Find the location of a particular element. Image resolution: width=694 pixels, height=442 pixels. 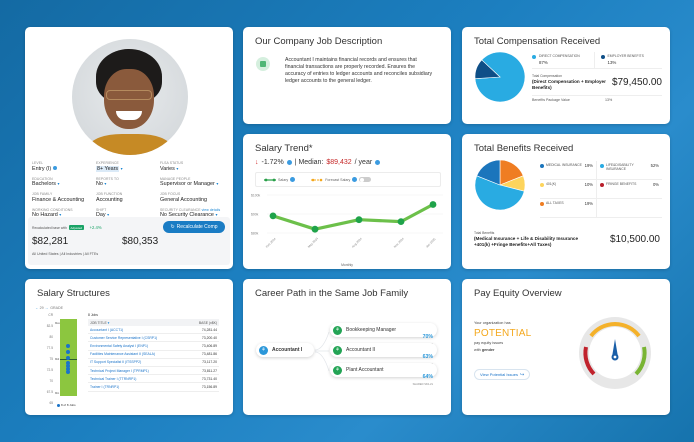

job-title-link: Technical Project Manager I (TPRMP1) is located at coordinates (119, 370).